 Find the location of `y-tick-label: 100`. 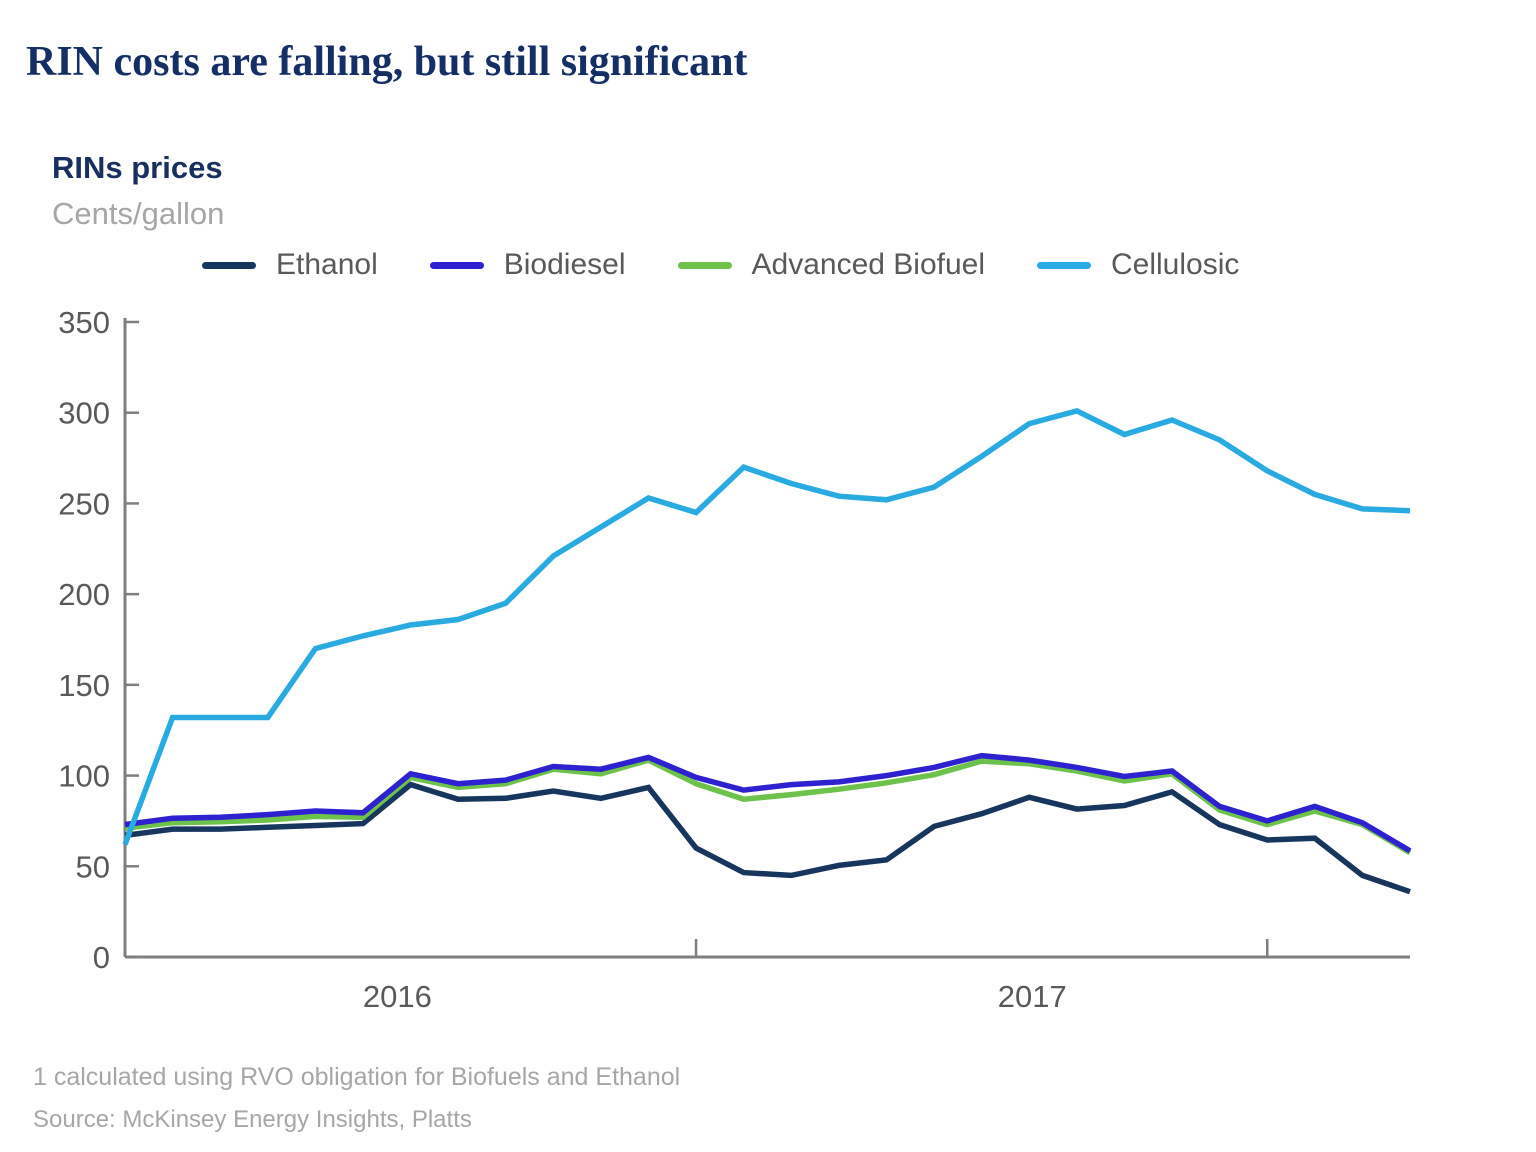

y-tick-label: 100 is located at coordinates (84, 776).